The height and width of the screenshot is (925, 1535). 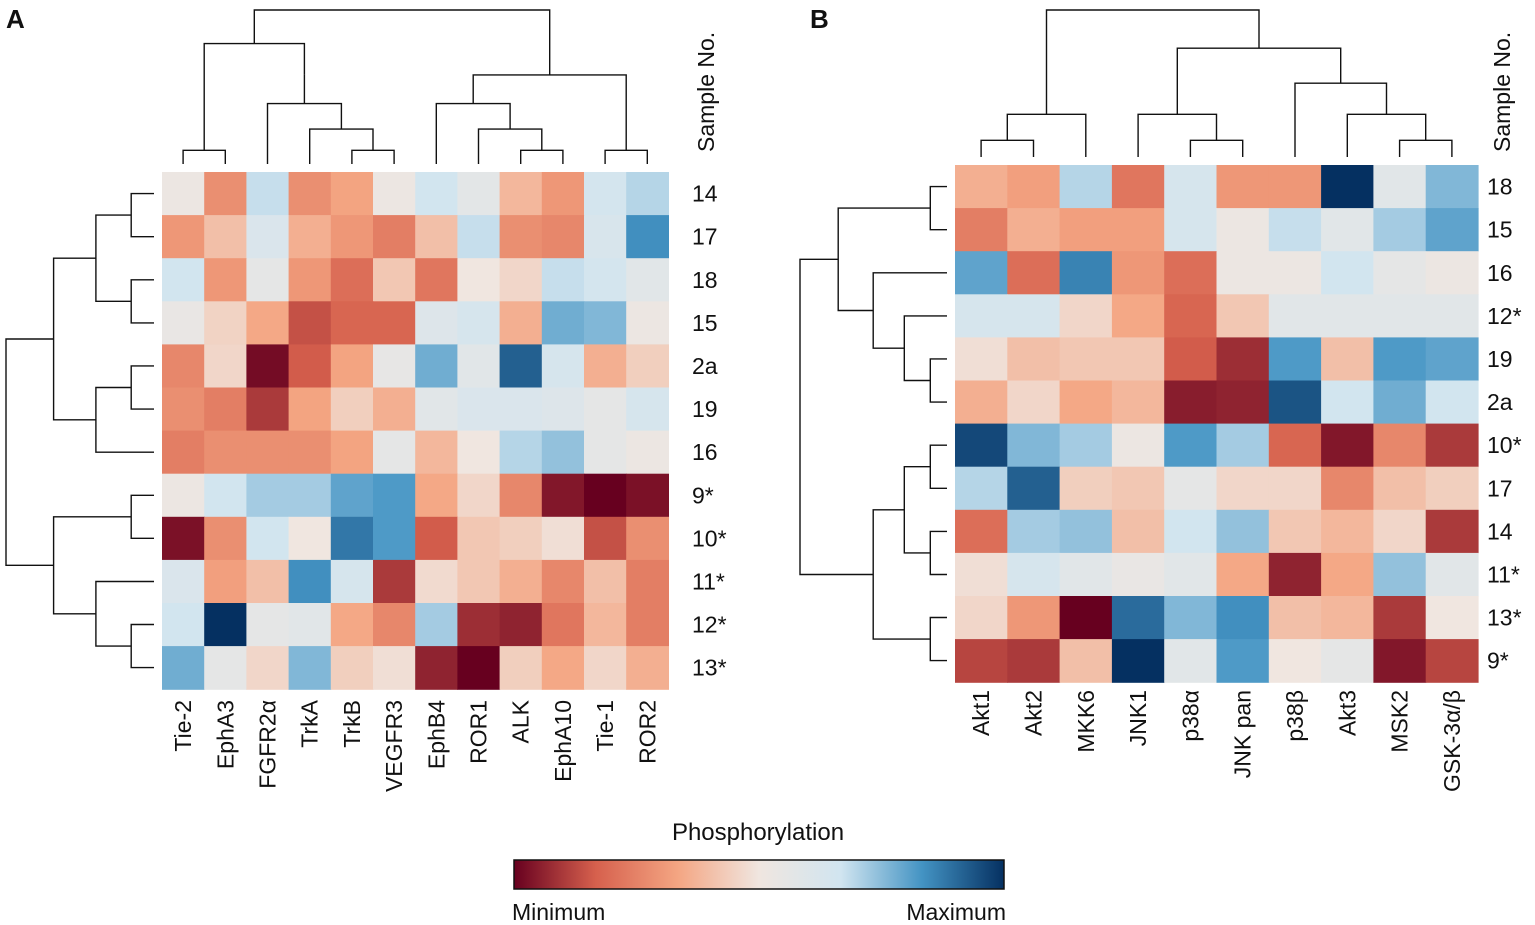 What do you see at coordinates (1243, 445) in the screenshot?
I see `heatmap-cell-10-star-jnk-pan` at bounding box center [1243, 445].